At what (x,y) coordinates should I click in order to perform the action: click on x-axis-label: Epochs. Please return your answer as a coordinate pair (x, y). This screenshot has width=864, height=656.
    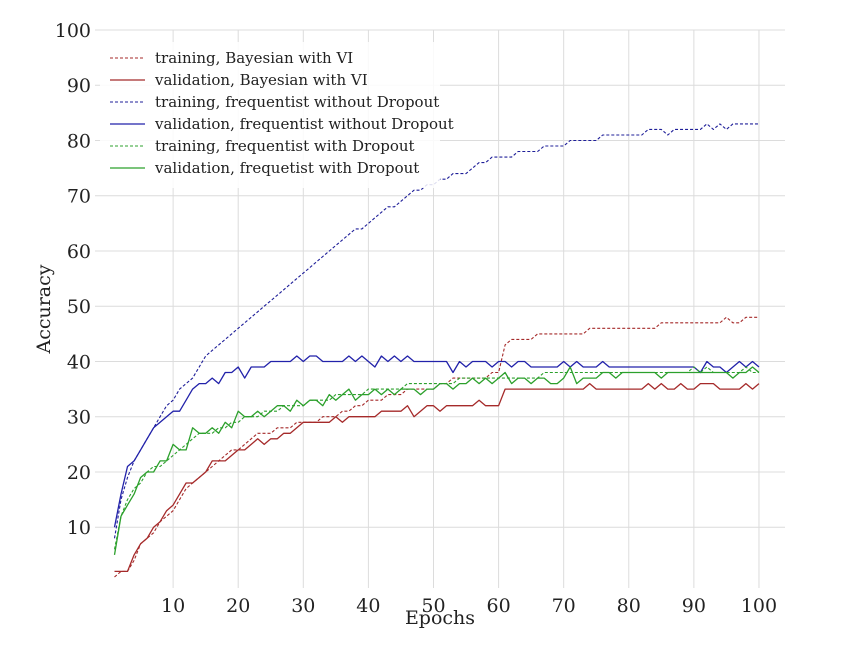
    Looking at the image, I should click on (440, 618).